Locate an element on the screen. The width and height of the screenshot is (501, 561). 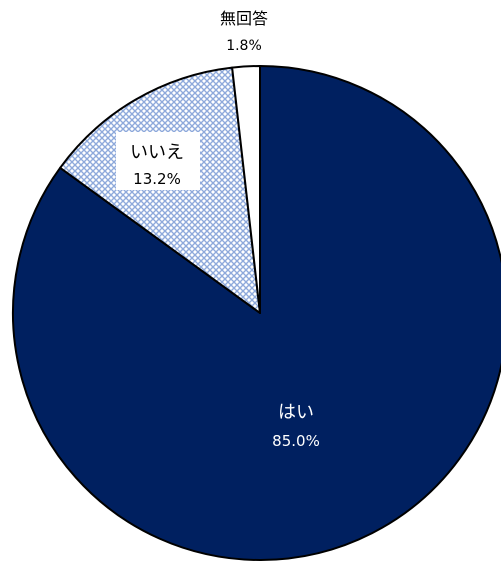
slice-label-box is located at coordinates (158, 161).